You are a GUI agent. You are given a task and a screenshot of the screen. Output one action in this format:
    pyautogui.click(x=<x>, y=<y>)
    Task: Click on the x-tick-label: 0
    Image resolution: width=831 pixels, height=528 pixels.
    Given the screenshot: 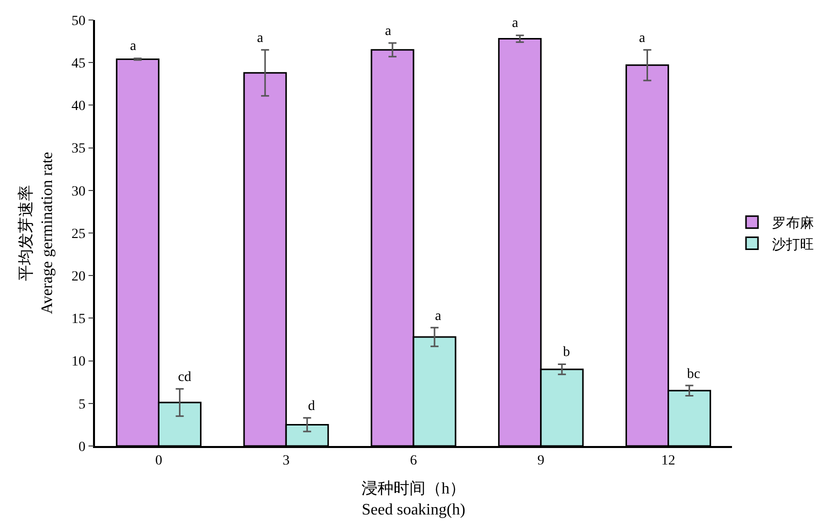 What is the action you would take?
    pyautogui.click(x=158, y=461)
    